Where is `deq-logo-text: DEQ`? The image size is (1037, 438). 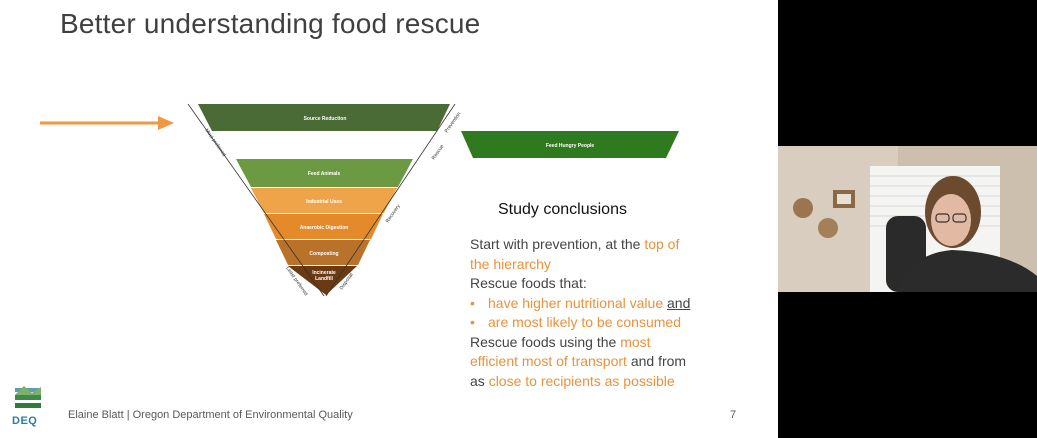 deq-logo-text: DEQ is located at coordinates (25, 421).